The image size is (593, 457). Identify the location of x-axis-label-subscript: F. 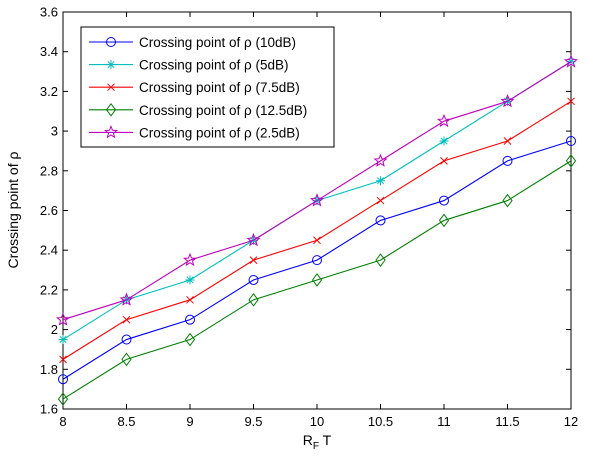
(316, 446).